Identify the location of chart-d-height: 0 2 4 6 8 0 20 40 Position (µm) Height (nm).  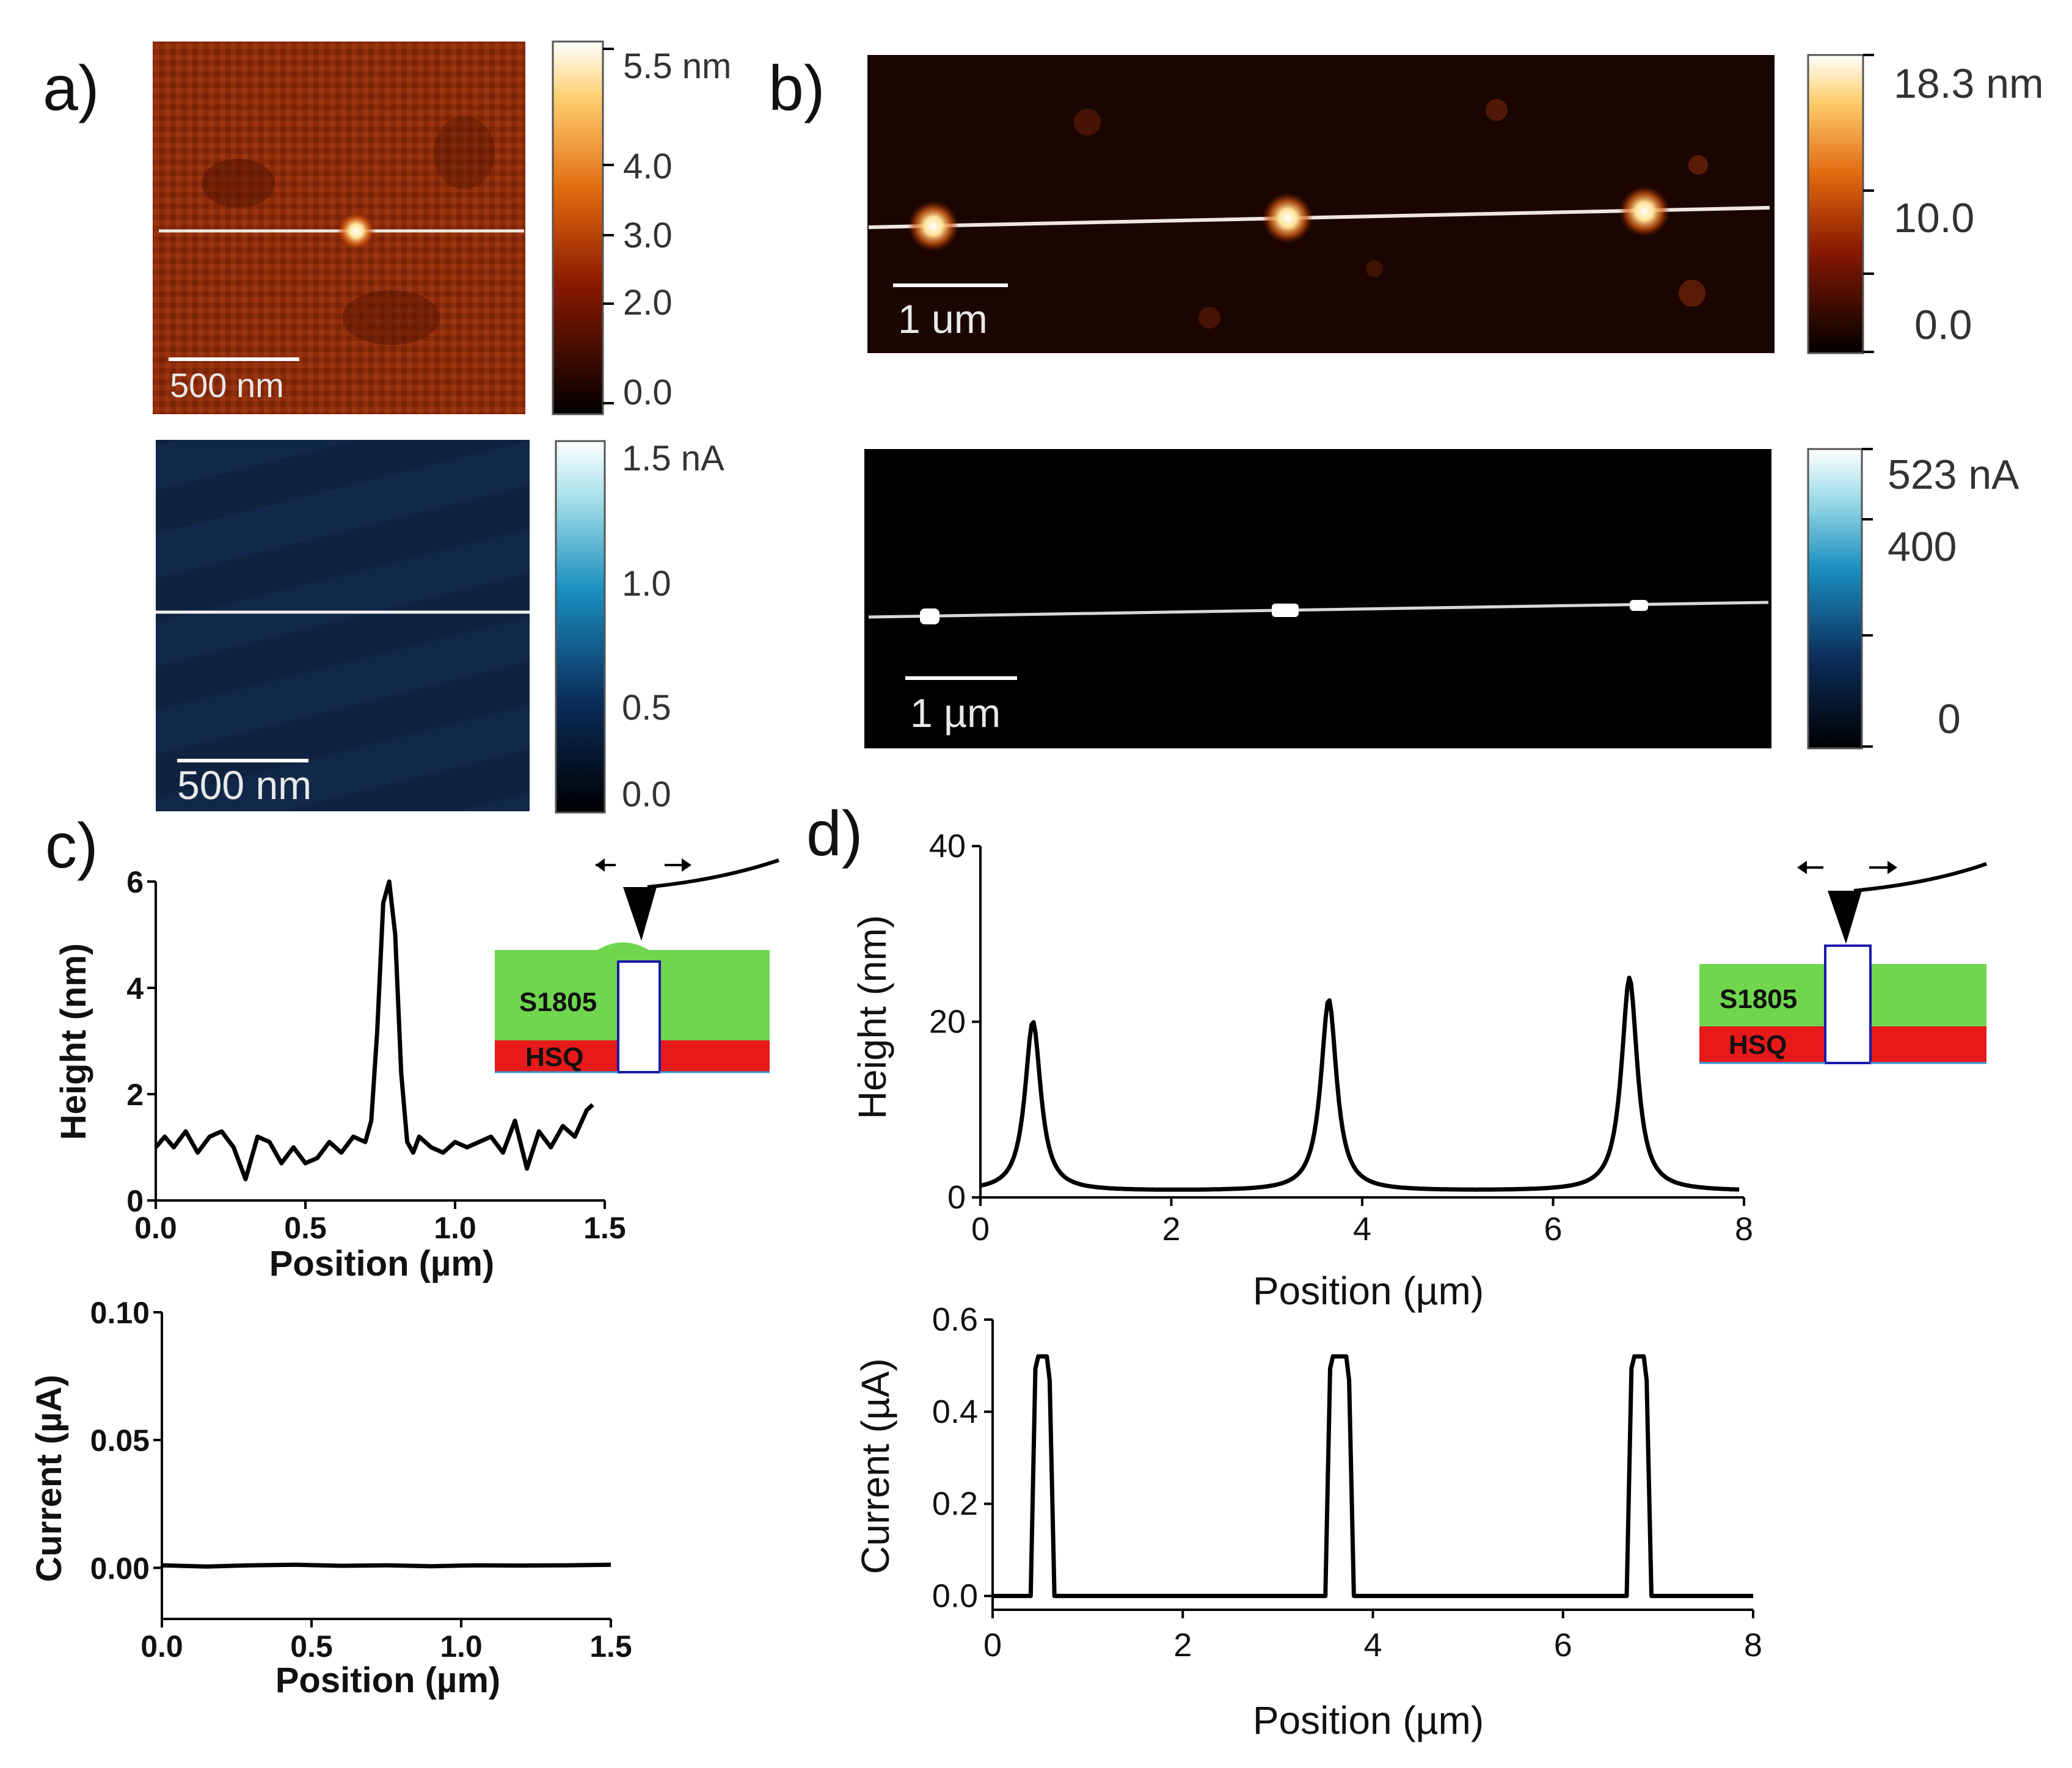
(1301, 1070).